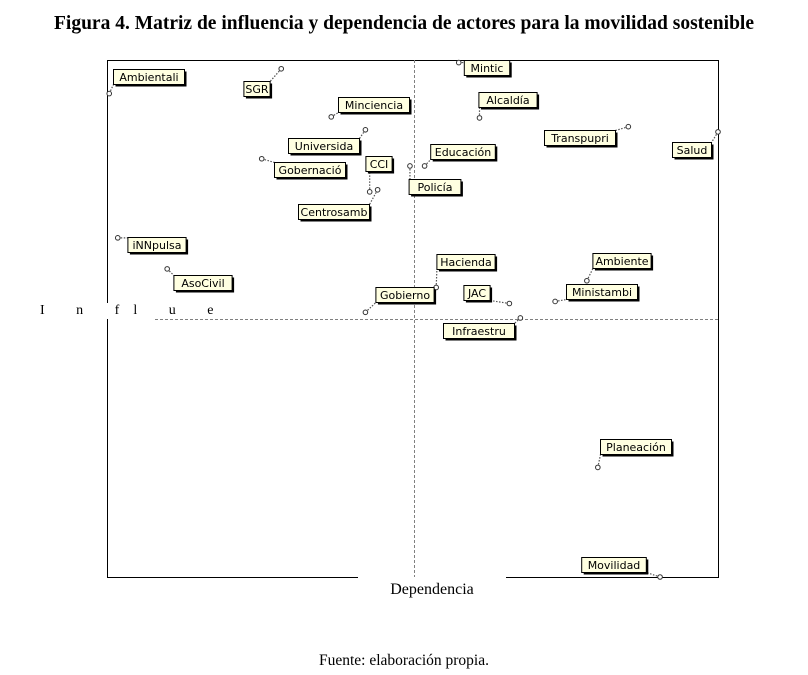  I want to click on point-10: Policía, so click(435, 180).